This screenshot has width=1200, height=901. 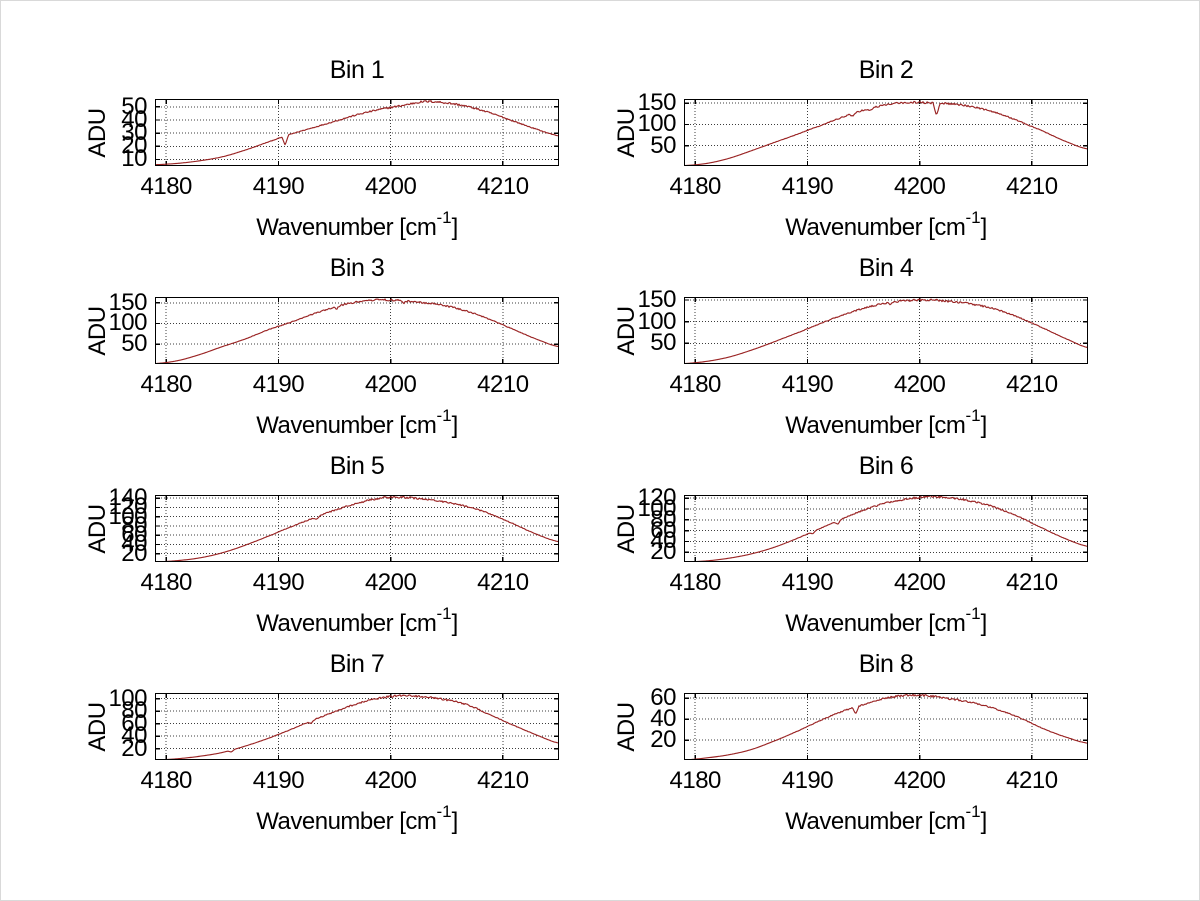 What do you see at coordinates (357, 268) in the screenshot?
I see `subplot-title: Bin 3` at bounding box center [357, 268].